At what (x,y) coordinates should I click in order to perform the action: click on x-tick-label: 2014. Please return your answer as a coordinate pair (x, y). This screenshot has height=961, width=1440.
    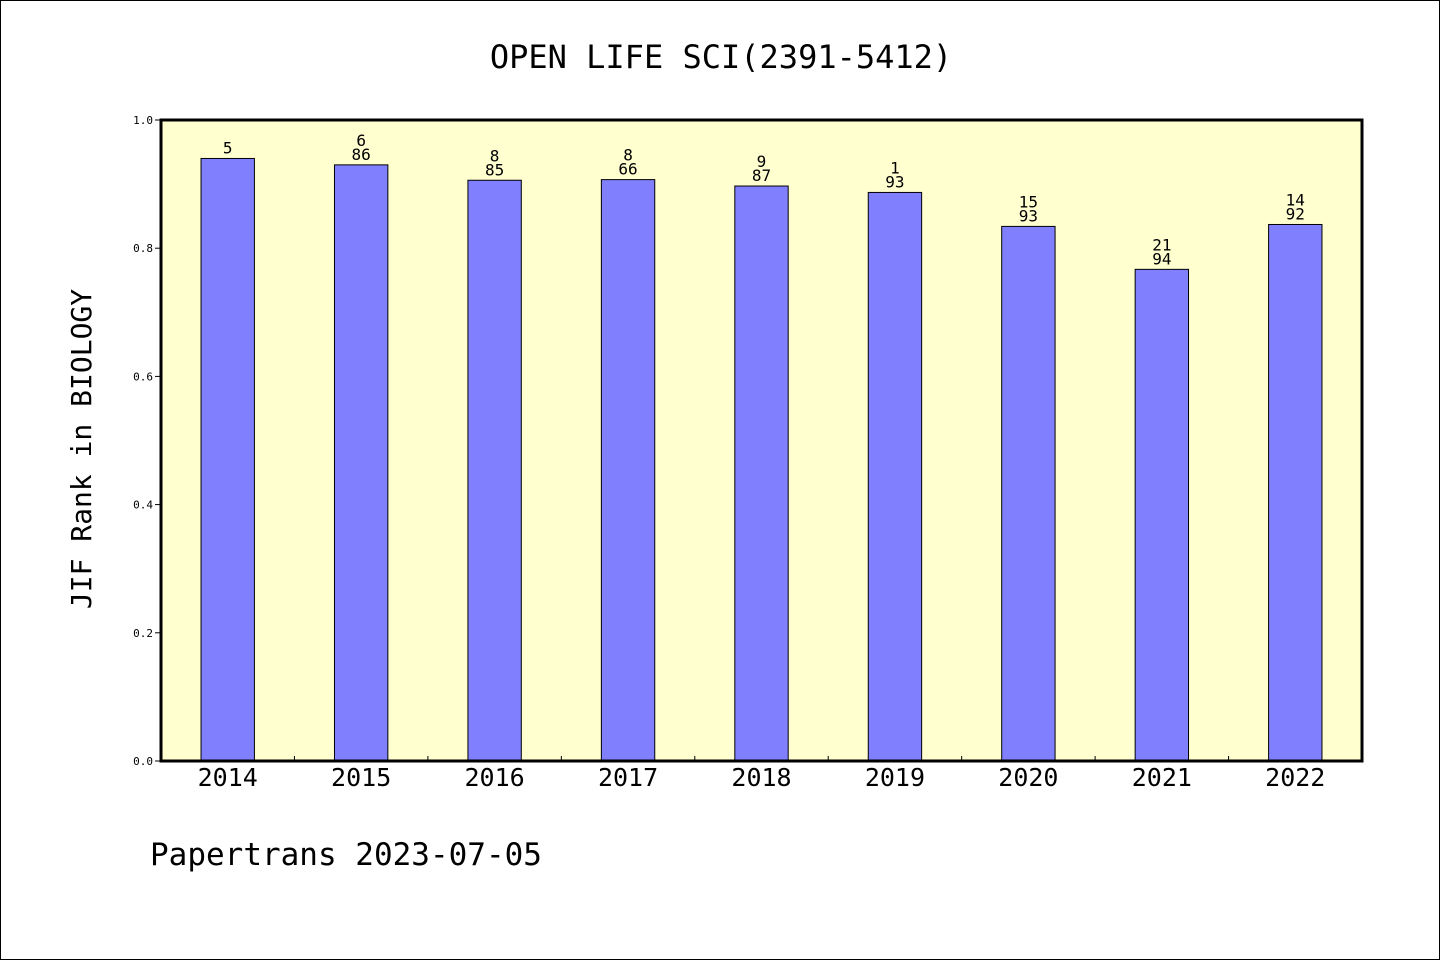
    Looking at the image, I should click on (228, 777).